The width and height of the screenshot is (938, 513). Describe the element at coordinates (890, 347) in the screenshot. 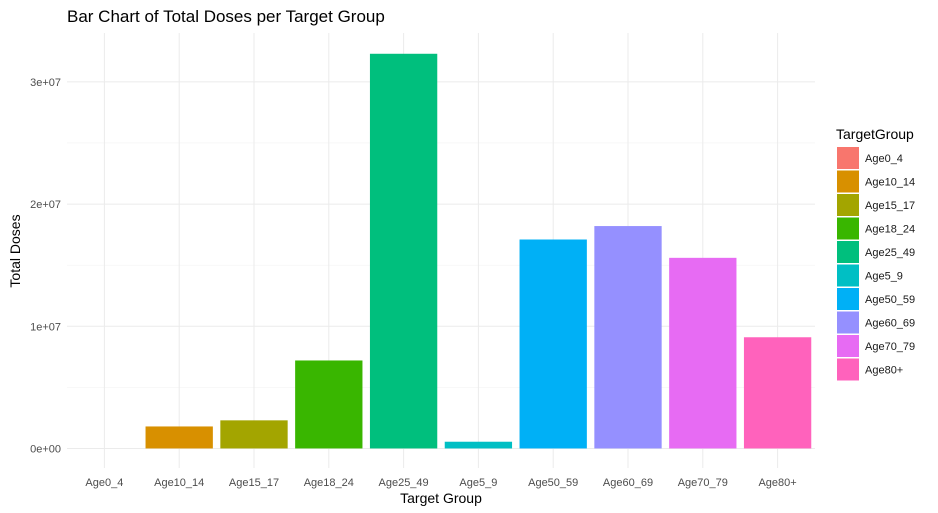

I see `legend-label: Age70_79` at that location.